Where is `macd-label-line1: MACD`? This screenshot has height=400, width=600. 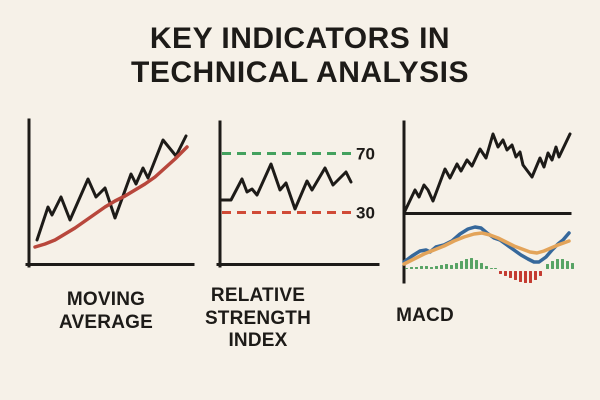 macd-label-line1: MACD is located at coordinates (425, 315).